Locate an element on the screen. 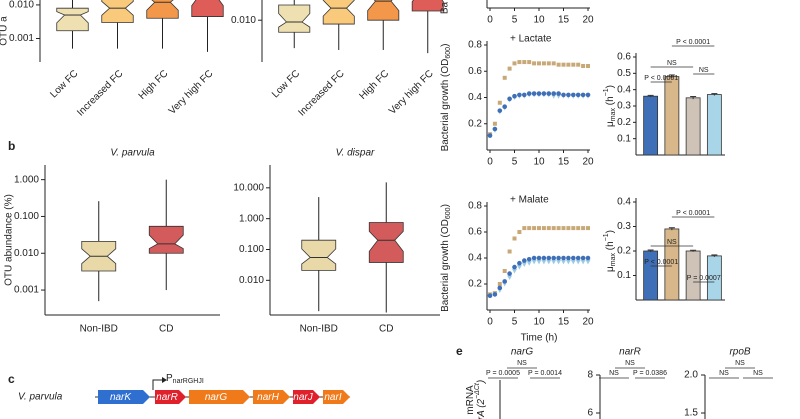  label-part: Bacterial growth (OD is located at coordinates (445, 265).